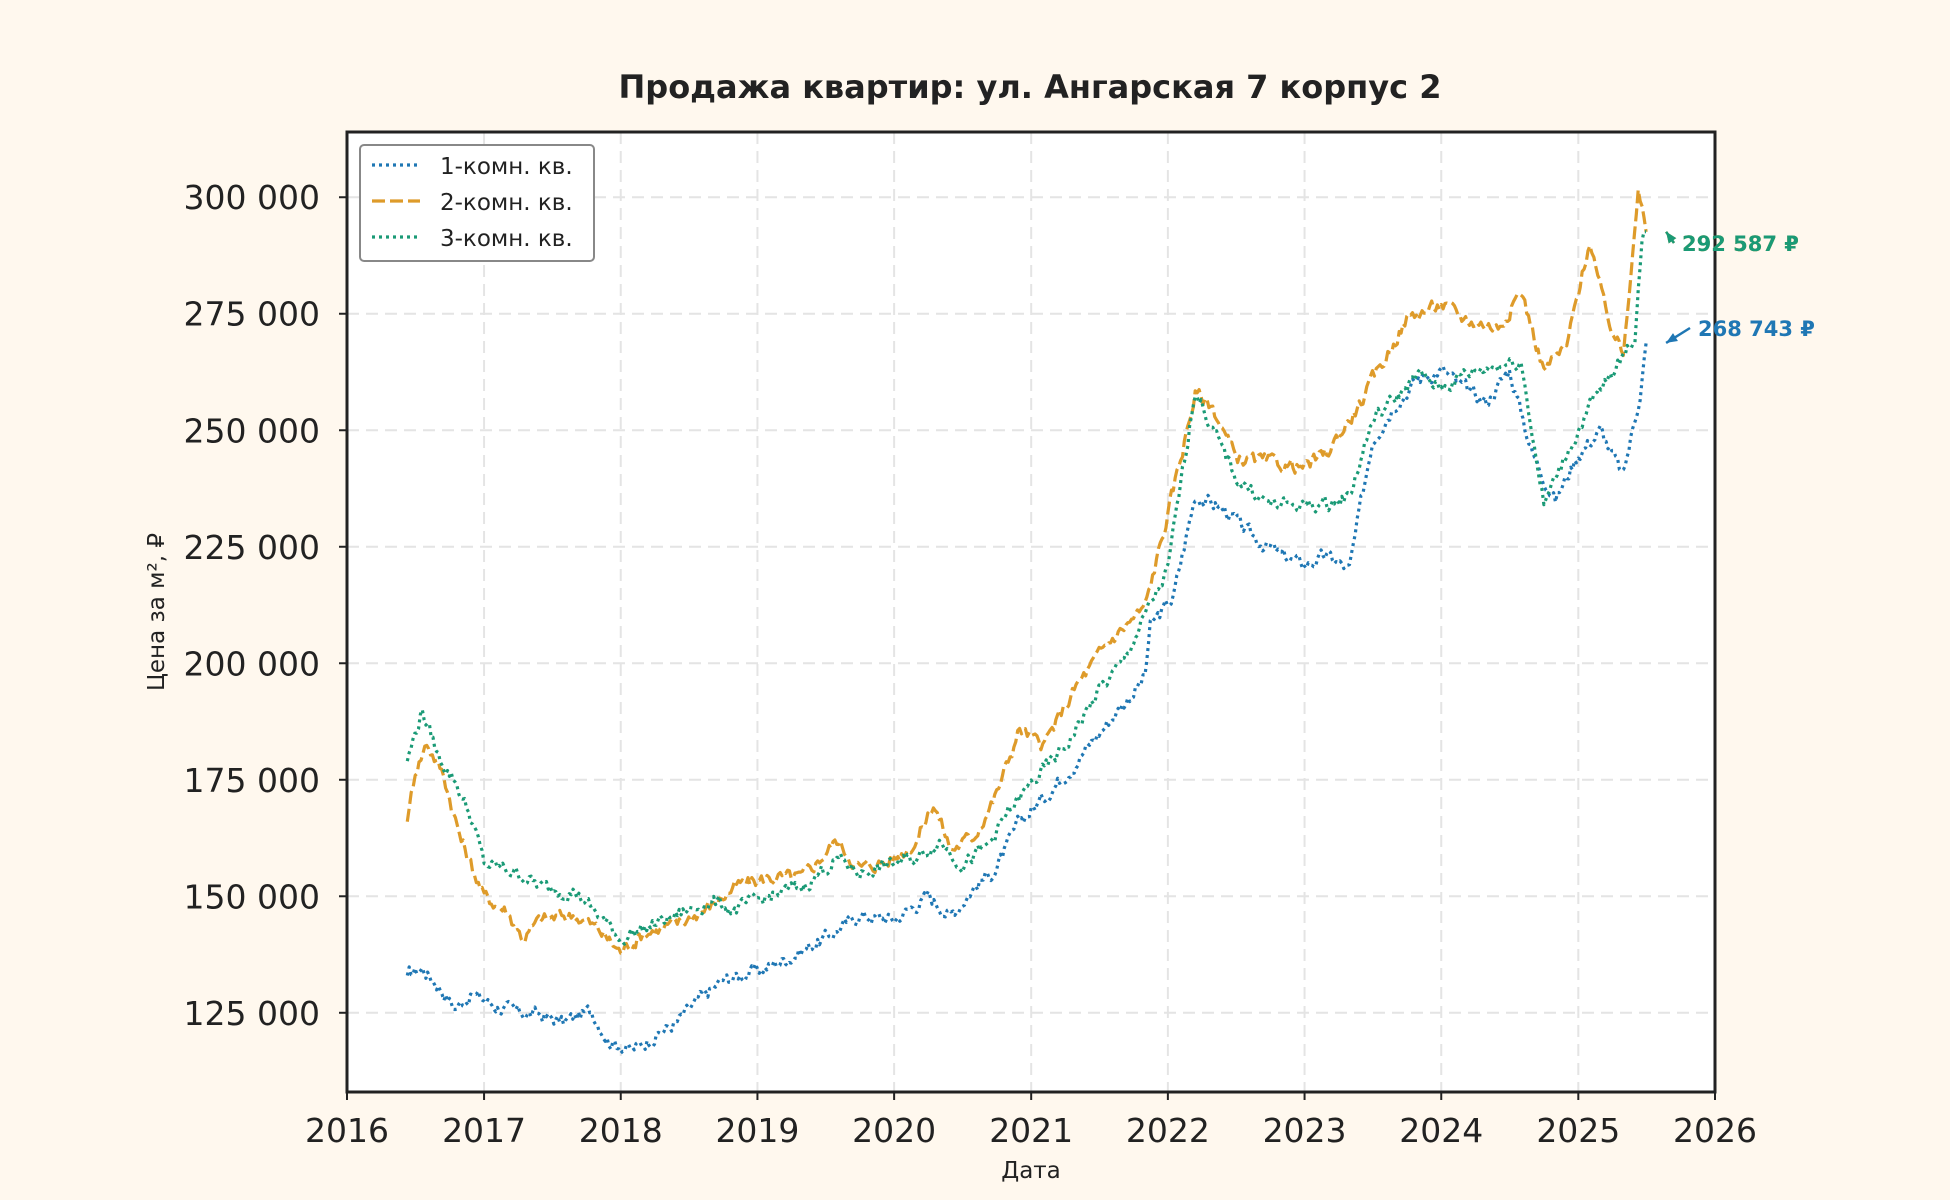 The image size is (1950, 1200). I want to click on legend-label-2: 2-комн. кв., so click(506, 203).